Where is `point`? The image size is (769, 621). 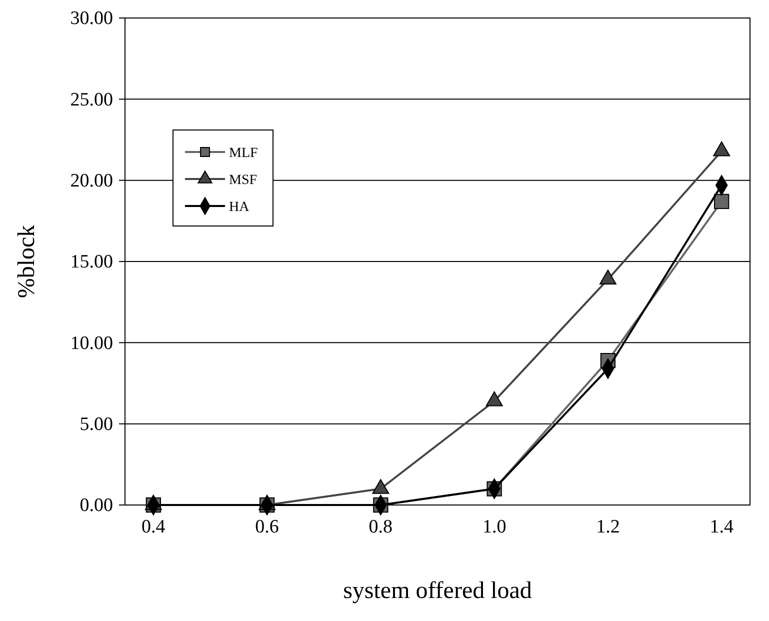 point is located at coordinates (722, 202).